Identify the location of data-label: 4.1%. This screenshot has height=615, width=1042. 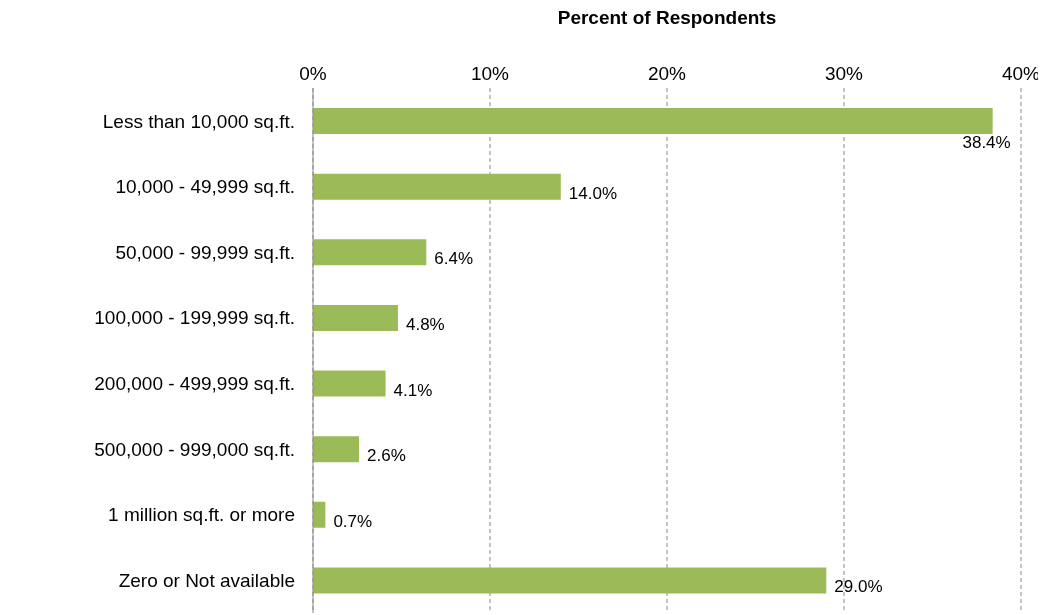
(413, 390).